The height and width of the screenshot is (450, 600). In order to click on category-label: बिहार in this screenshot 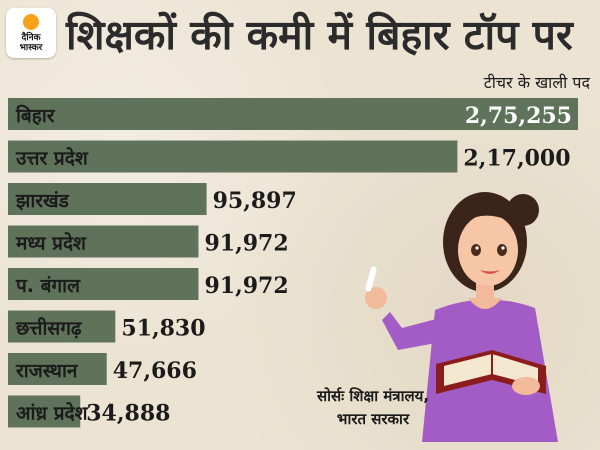, I will do `click(35, 115)`.